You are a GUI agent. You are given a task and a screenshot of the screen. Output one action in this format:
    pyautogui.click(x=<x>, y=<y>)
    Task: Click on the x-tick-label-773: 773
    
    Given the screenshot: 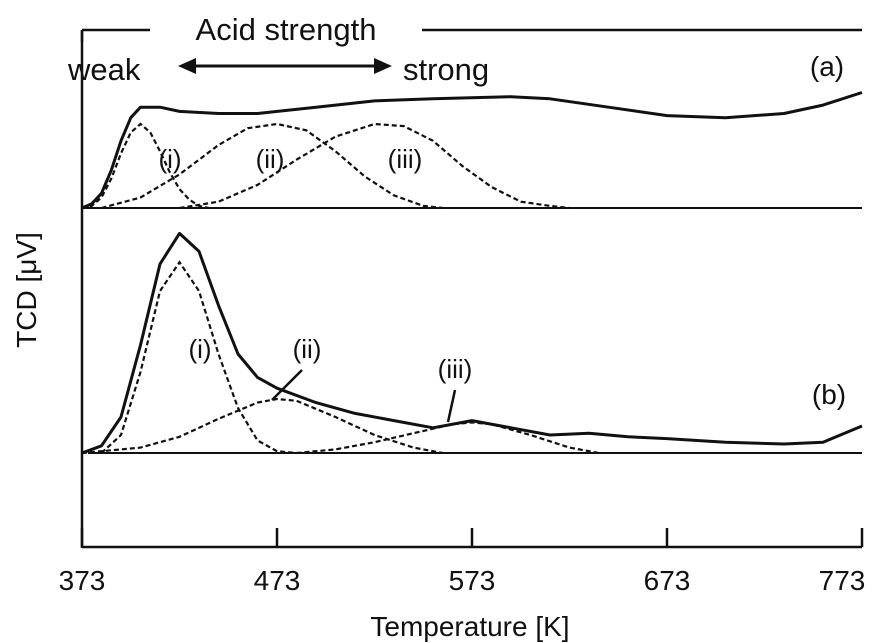 What is the action you would take?
    pyautogui.click(x=842, y=580)
    